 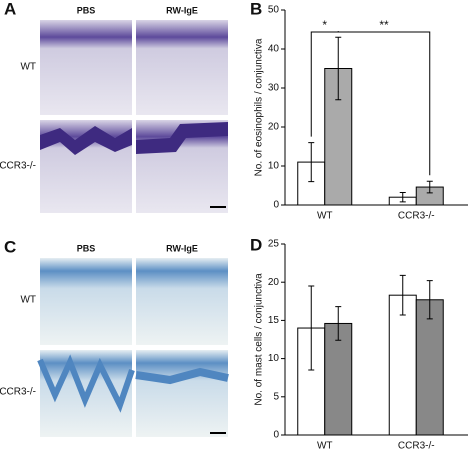 What do you see at coordinates (259, 339) in the screenshot?
I see `y-axis-label: No. of mast cells / conjunctiva` at bounding box center [259, 339].